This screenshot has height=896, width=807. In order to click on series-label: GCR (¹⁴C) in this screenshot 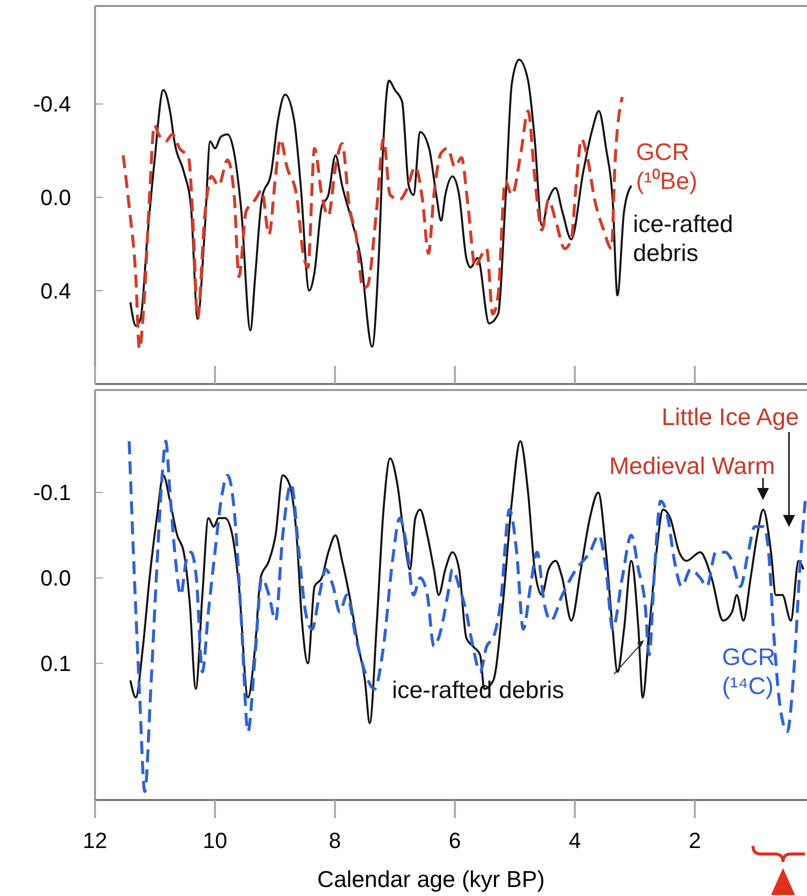, I will do `click(749, 672)`.